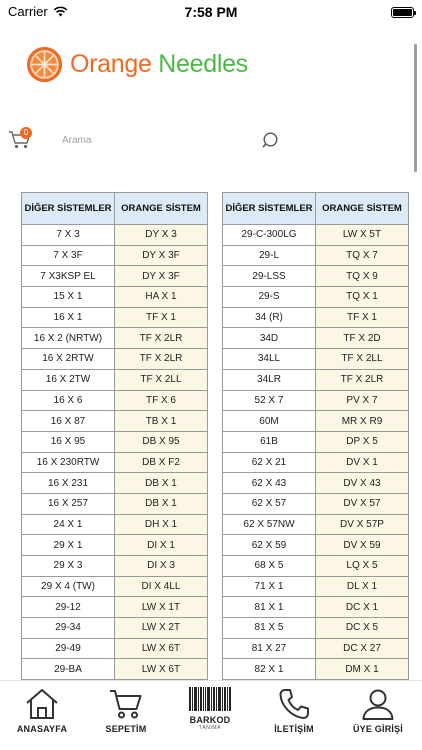  Describe the element at coordinates (161, 524) in the screenshot. I see `orange-system-cell: DH X 1` at that location.